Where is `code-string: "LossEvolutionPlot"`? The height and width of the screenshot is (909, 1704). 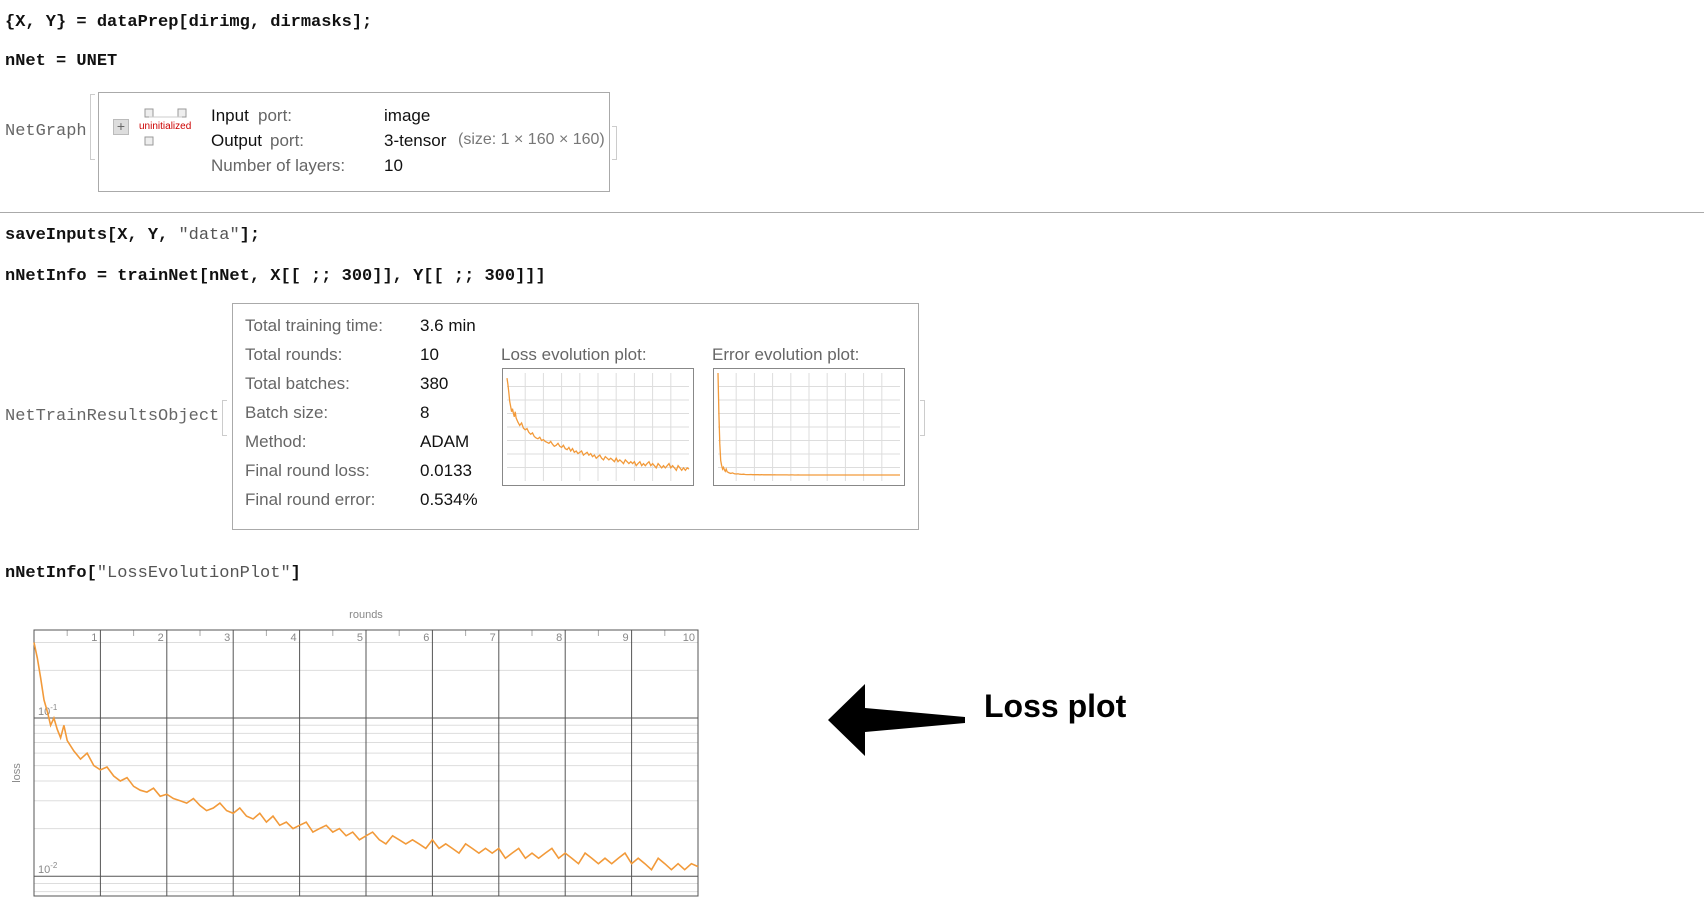 code-string: "LossEvolutionPlot" is located at coordinates (193, 573).